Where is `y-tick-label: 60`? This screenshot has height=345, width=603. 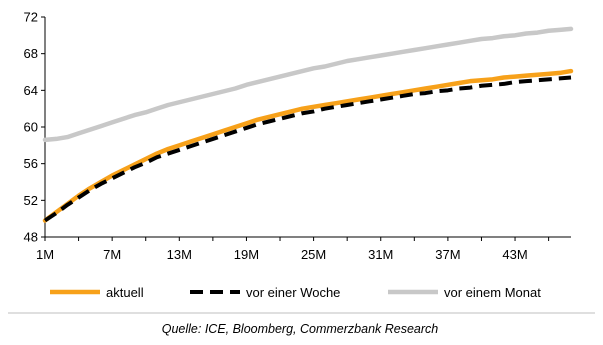
y-tick-label: 60 is located at coordinates (31, 127).